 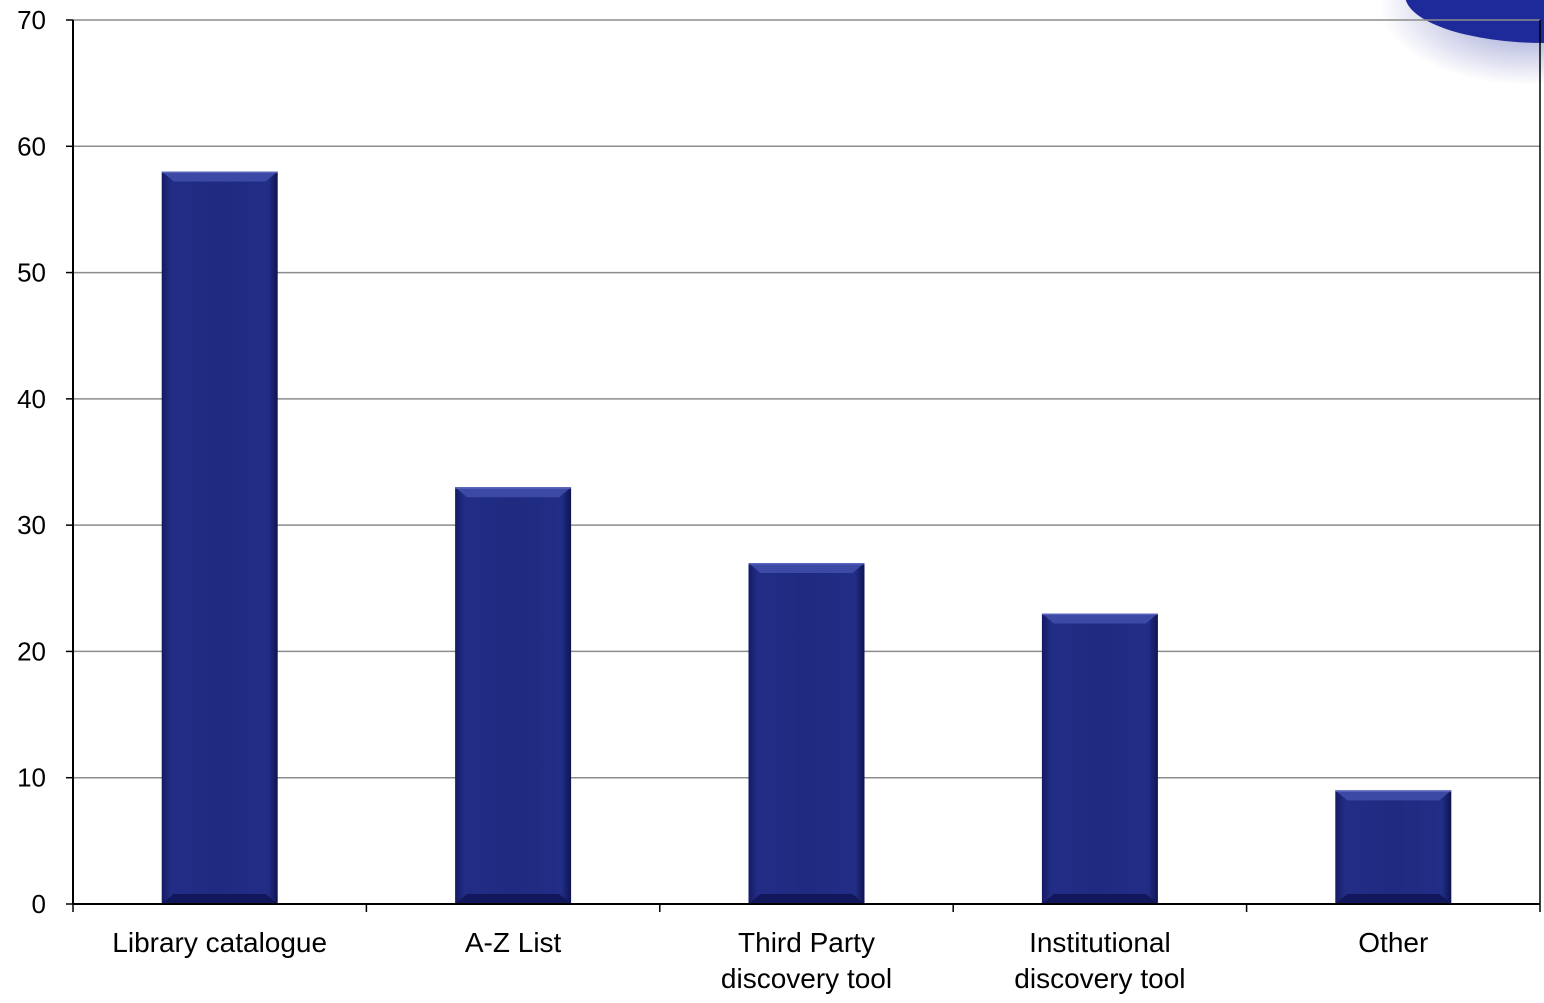 What do you see at coordinates (31, 651) in the screenshot?
I see `y-tick-label: 20` at bounding box center [31, 651].